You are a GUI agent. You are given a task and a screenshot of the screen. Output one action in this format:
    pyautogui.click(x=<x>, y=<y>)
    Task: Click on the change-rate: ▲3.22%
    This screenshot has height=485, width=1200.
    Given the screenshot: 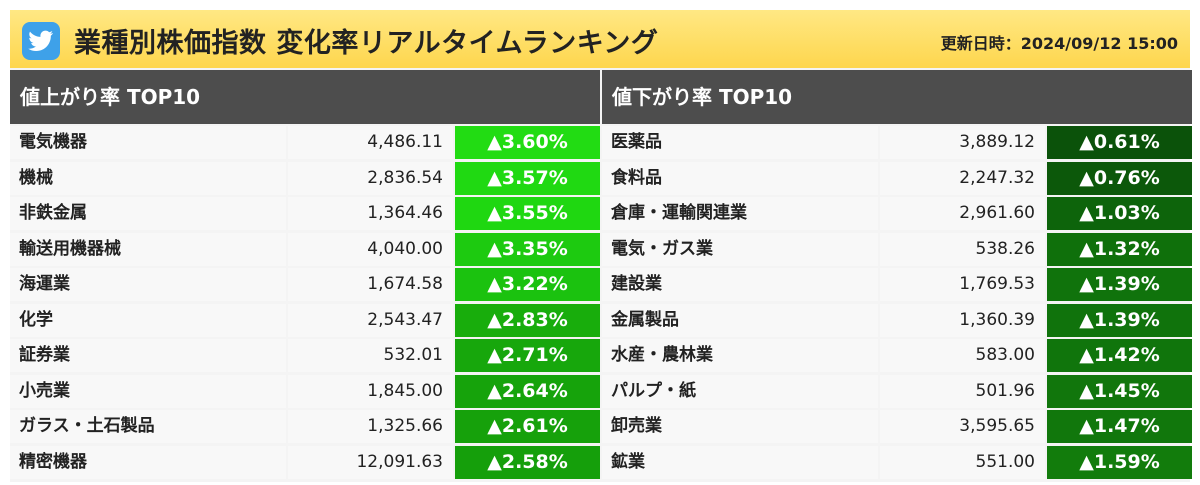 What is the action you would take?
    pyautogui.click(x=527, y=284)
    